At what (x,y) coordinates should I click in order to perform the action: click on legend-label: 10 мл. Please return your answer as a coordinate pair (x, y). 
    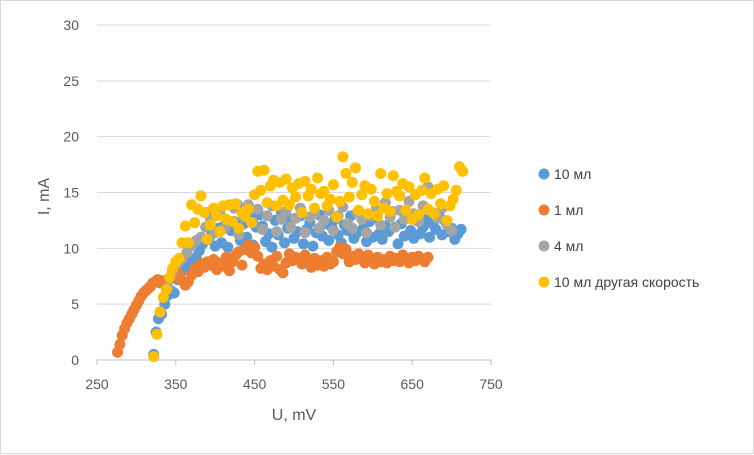
    Looking at the image, I should click on (572, 174).